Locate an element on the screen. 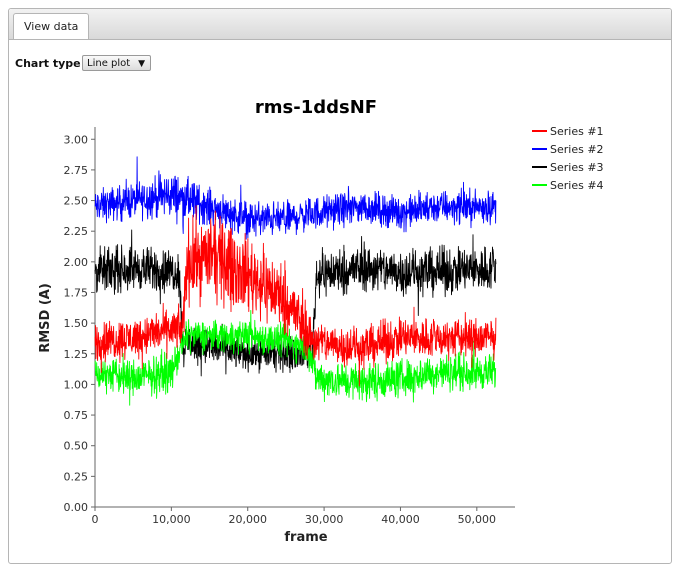 The width and height of the screenshot is (682, 574). legend-label-1: Series #1 is located at coordinates (577, 131).